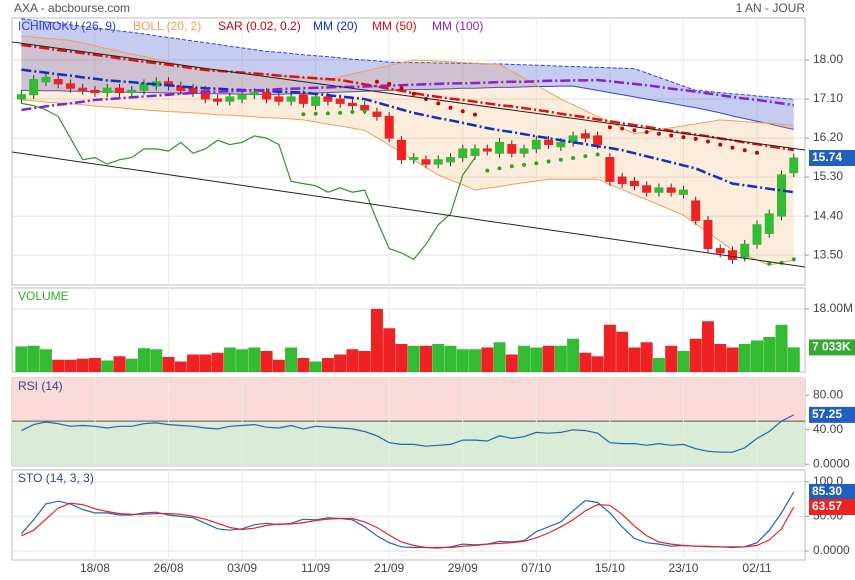 The image size is (855, 580). I want to click on panel-title: VOLUME, so click(43, 296).